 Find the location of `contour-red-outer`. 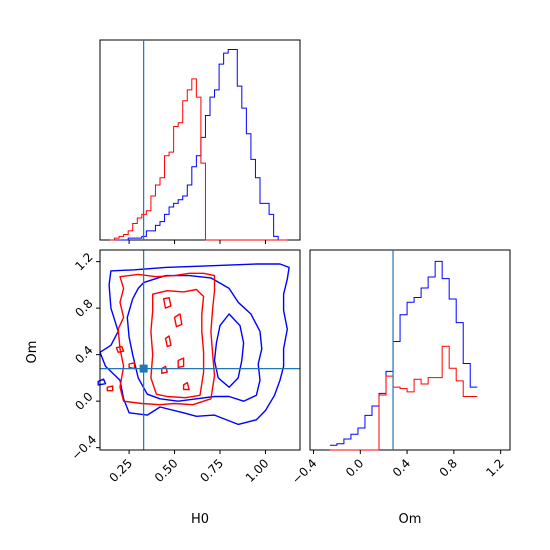

contour-red-outer is located at coordinates (166, 339).